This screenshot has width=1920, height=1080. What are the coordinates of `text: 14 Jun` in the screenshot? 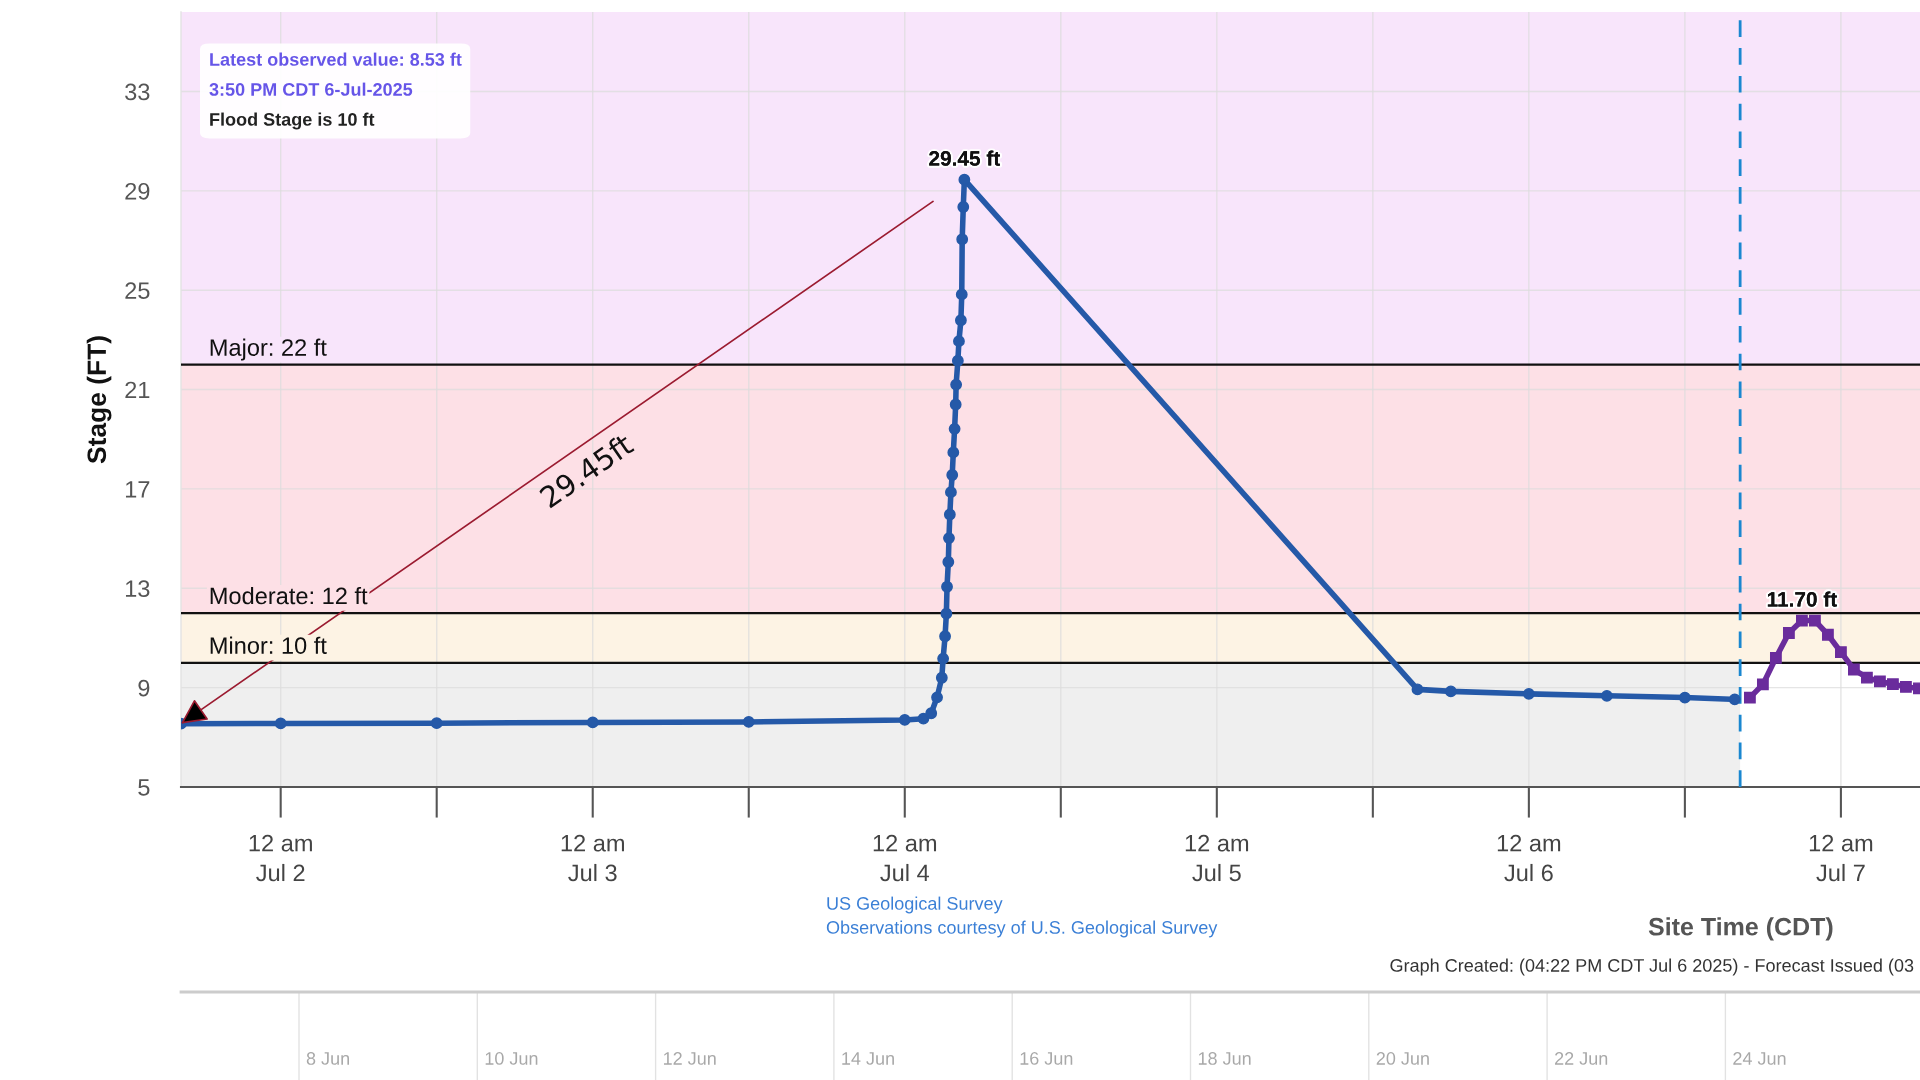 It's located at (868, 1058).